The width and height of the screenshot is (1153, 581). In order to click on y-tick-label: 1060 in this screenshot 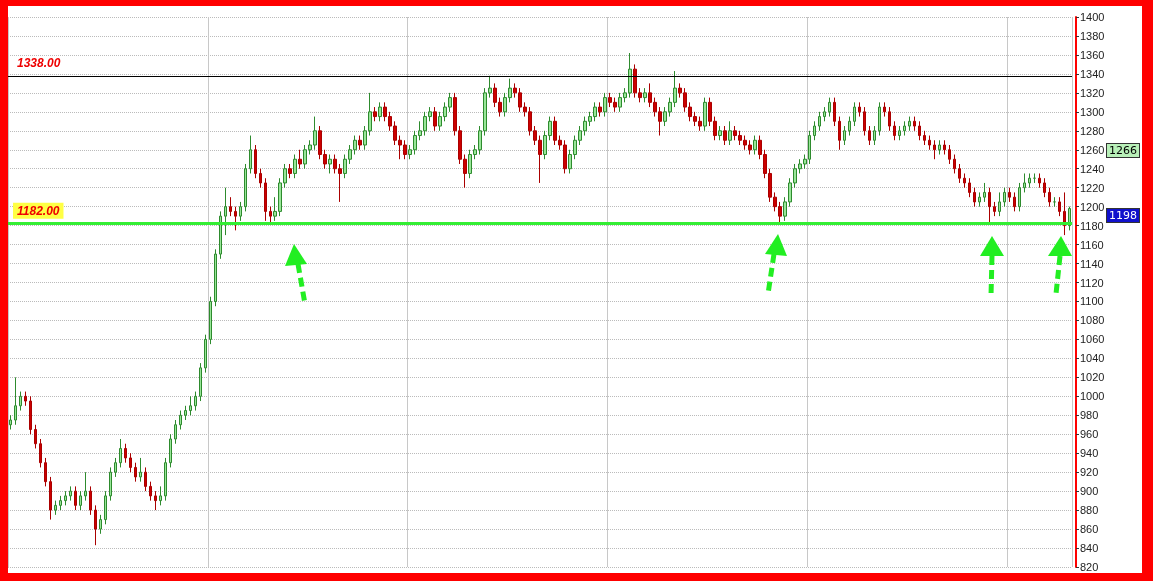, I will do `click(1092, 339)`.